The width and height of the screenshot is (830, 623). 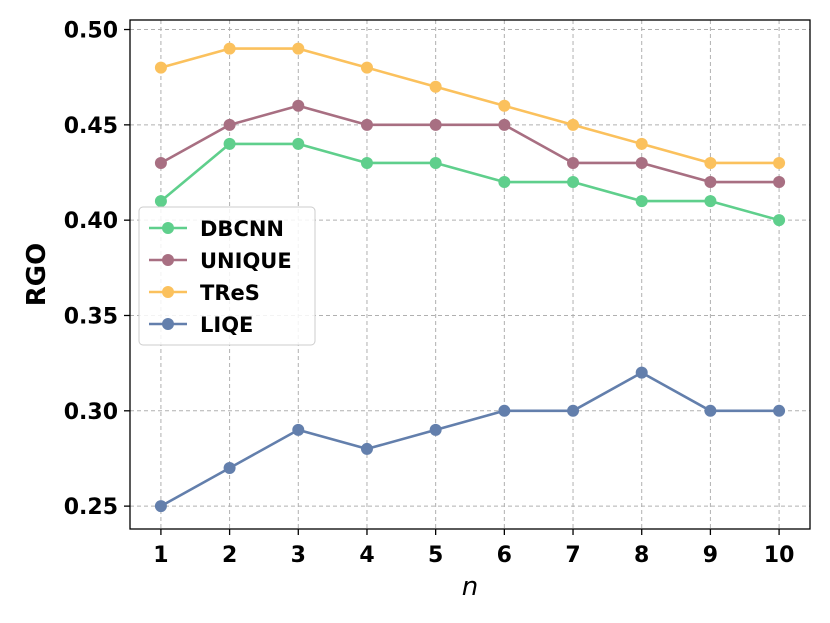 I want to click on legend-item-unique: UNIQUE, so click(x=220, y=261).